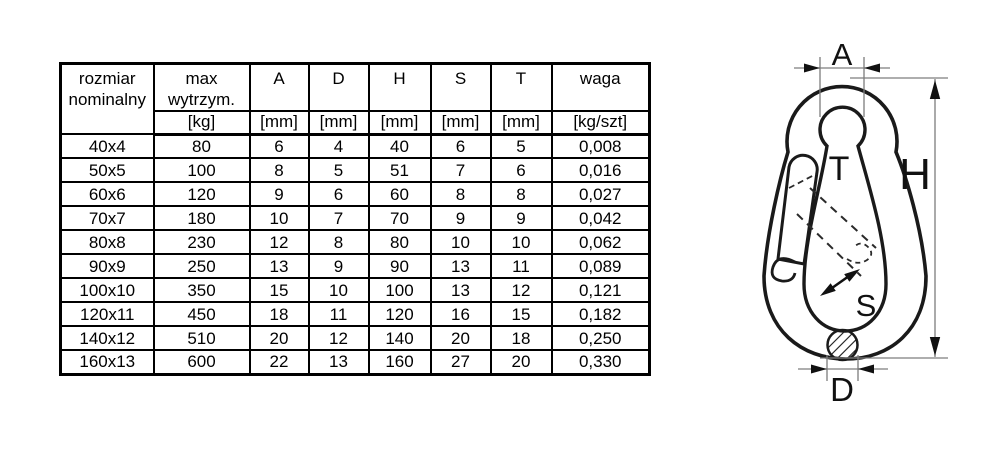 This screenshot has width=1000, height=456. Describe the element at coordinates (460, 87) in the screenshot. I see `col-header-s: S` at that location.